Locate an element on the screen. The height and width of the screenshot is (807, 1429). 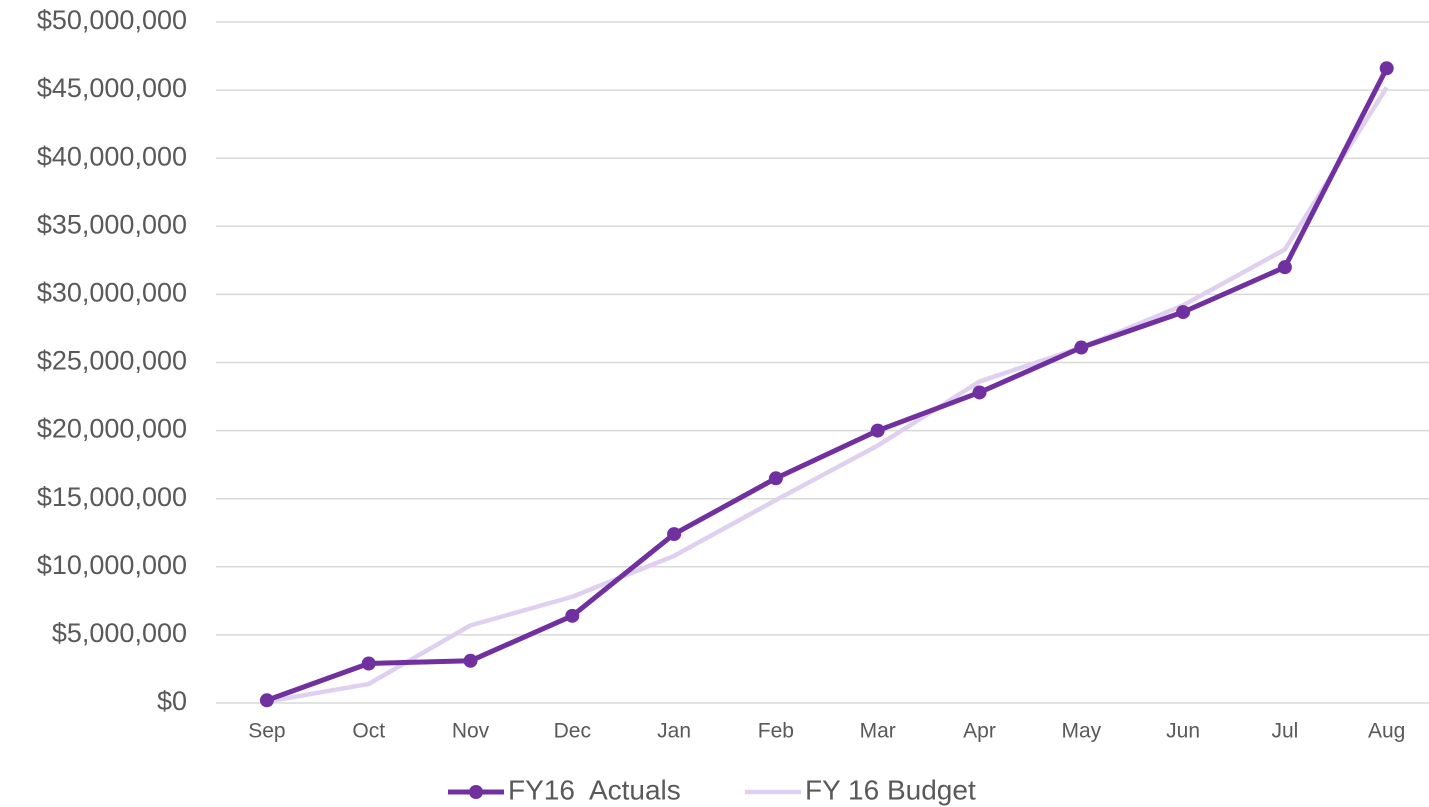
x-tick-label: Feb is located at coordinates (776, 731).